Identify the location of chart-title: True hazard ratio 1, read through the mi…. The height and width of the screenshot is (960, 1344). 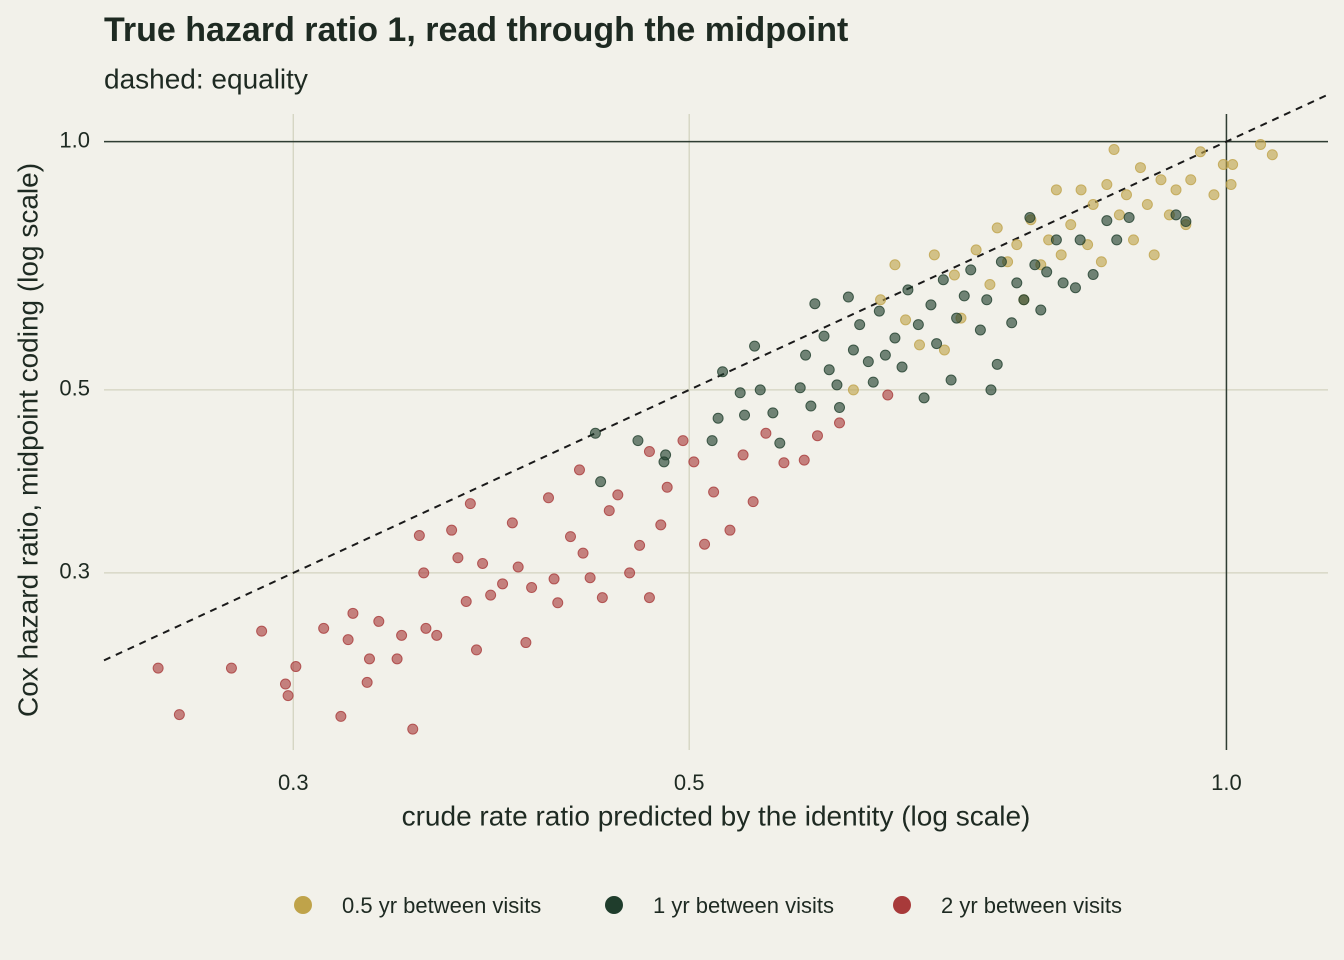
(476, 30).